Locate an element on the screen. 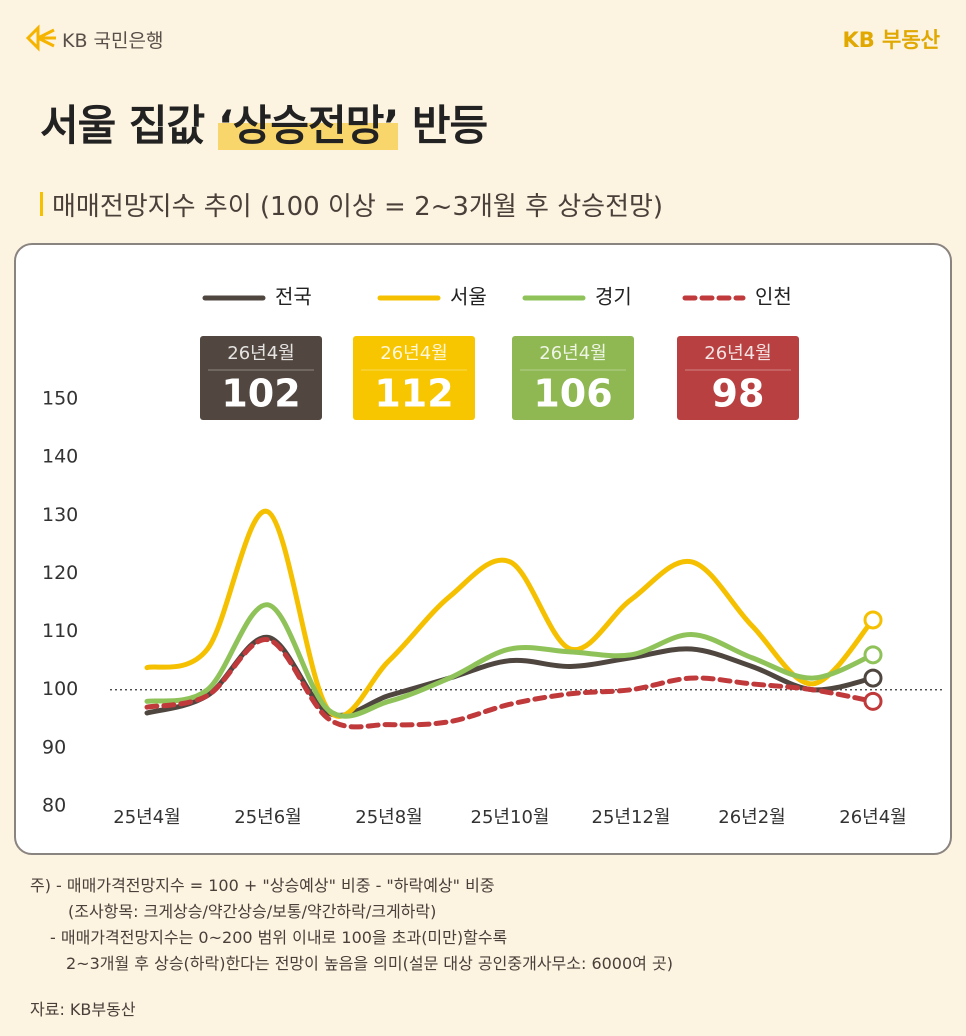 The width and height of the screenshot is (966, 1036). x-tick-label: 25년6월 is located at coordinates (267, 817).